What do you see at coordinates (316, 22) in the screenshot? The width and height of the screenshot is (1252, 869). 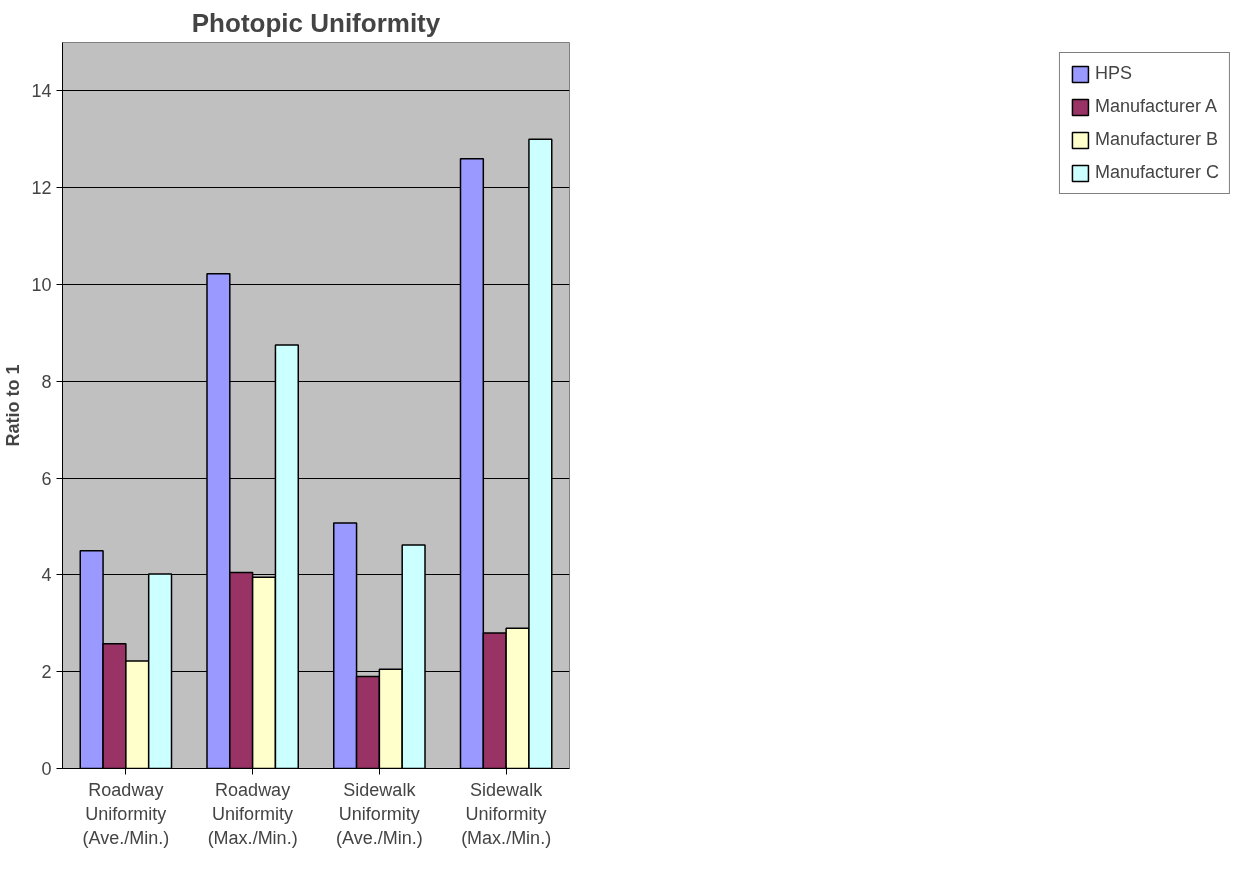 I see `chart-title: Photopic Uniformity` at bounding box center [316, 22].